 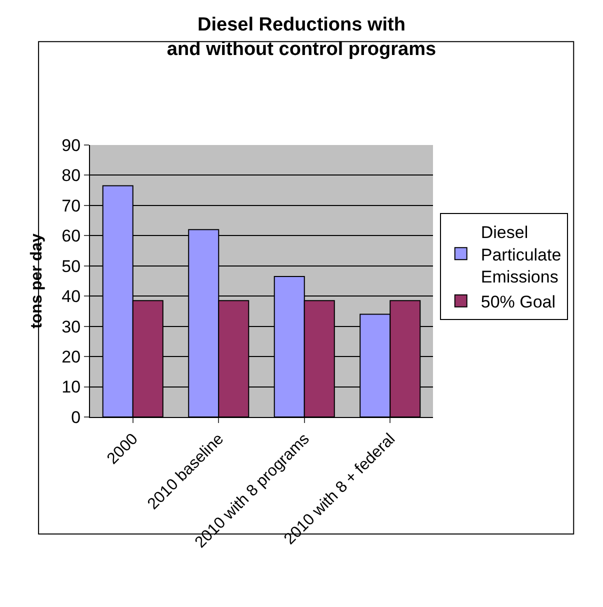 I want to click on legend-label: 50% Goal, so click(x=518, y=302).